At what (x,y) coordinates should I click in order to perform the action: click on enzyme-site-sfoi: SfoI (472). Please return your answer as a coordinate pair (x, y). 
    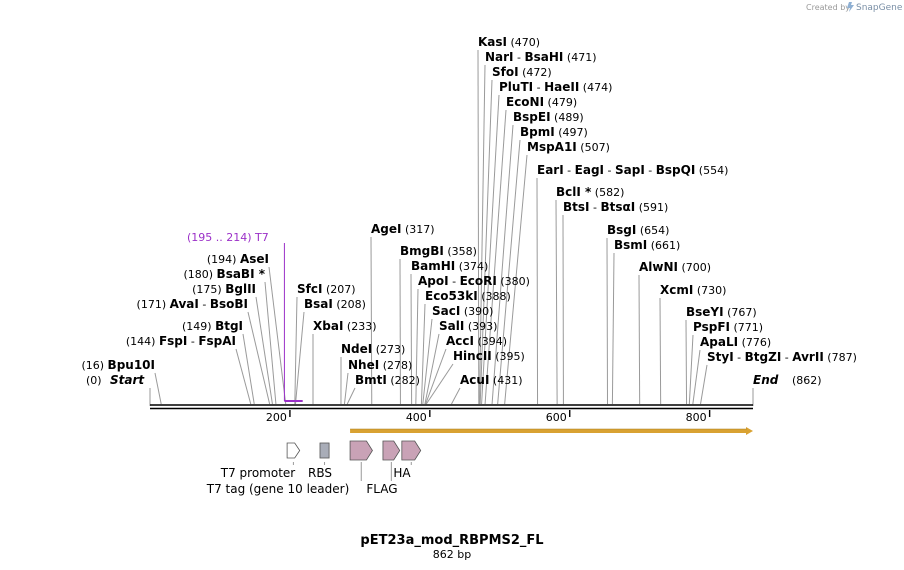
    Looking at the image, I should click on (522, 72).